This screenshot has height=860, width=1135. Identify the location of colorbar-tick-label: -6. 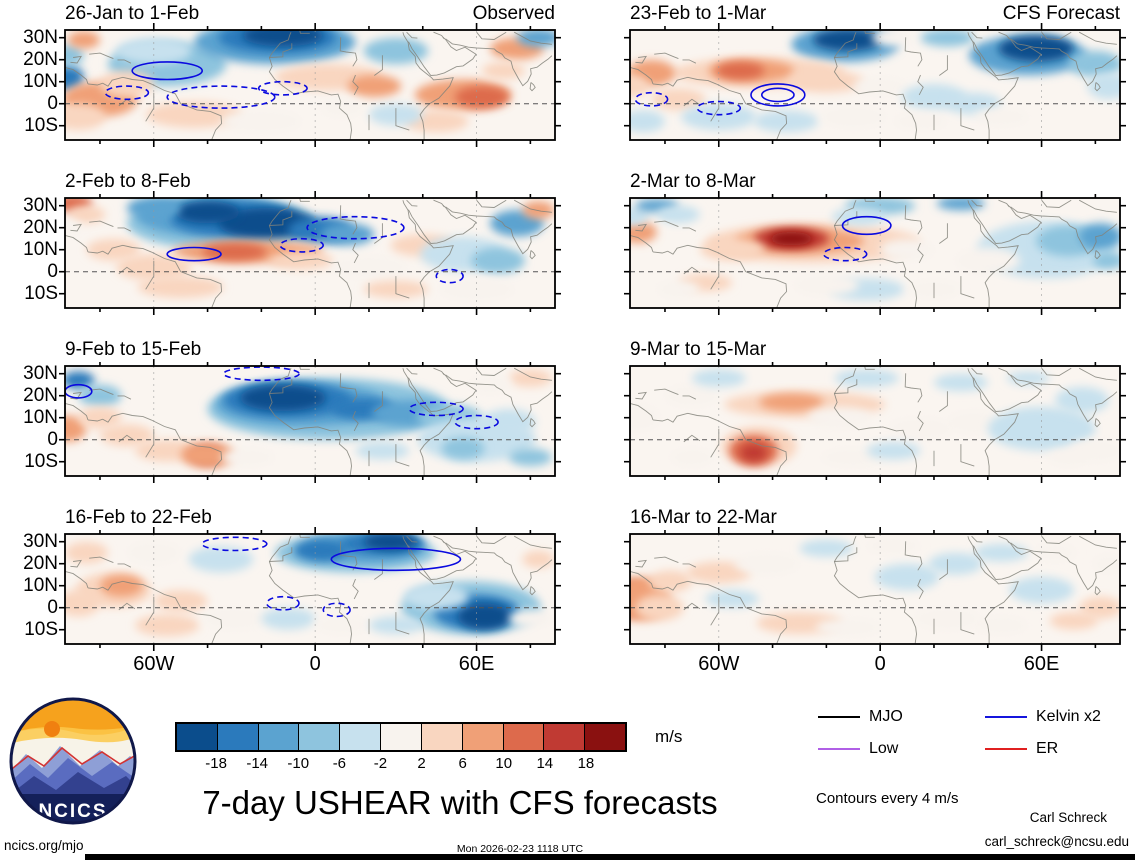
(339, 763).